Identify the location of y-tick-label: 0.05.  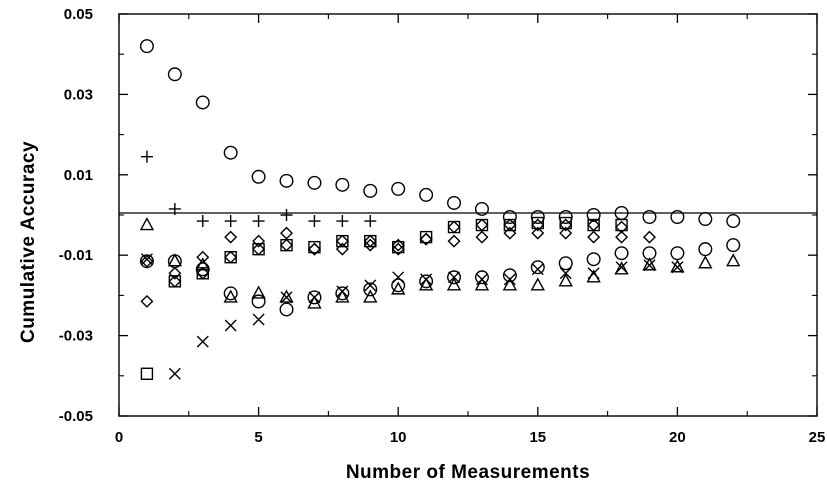
(78, 14).